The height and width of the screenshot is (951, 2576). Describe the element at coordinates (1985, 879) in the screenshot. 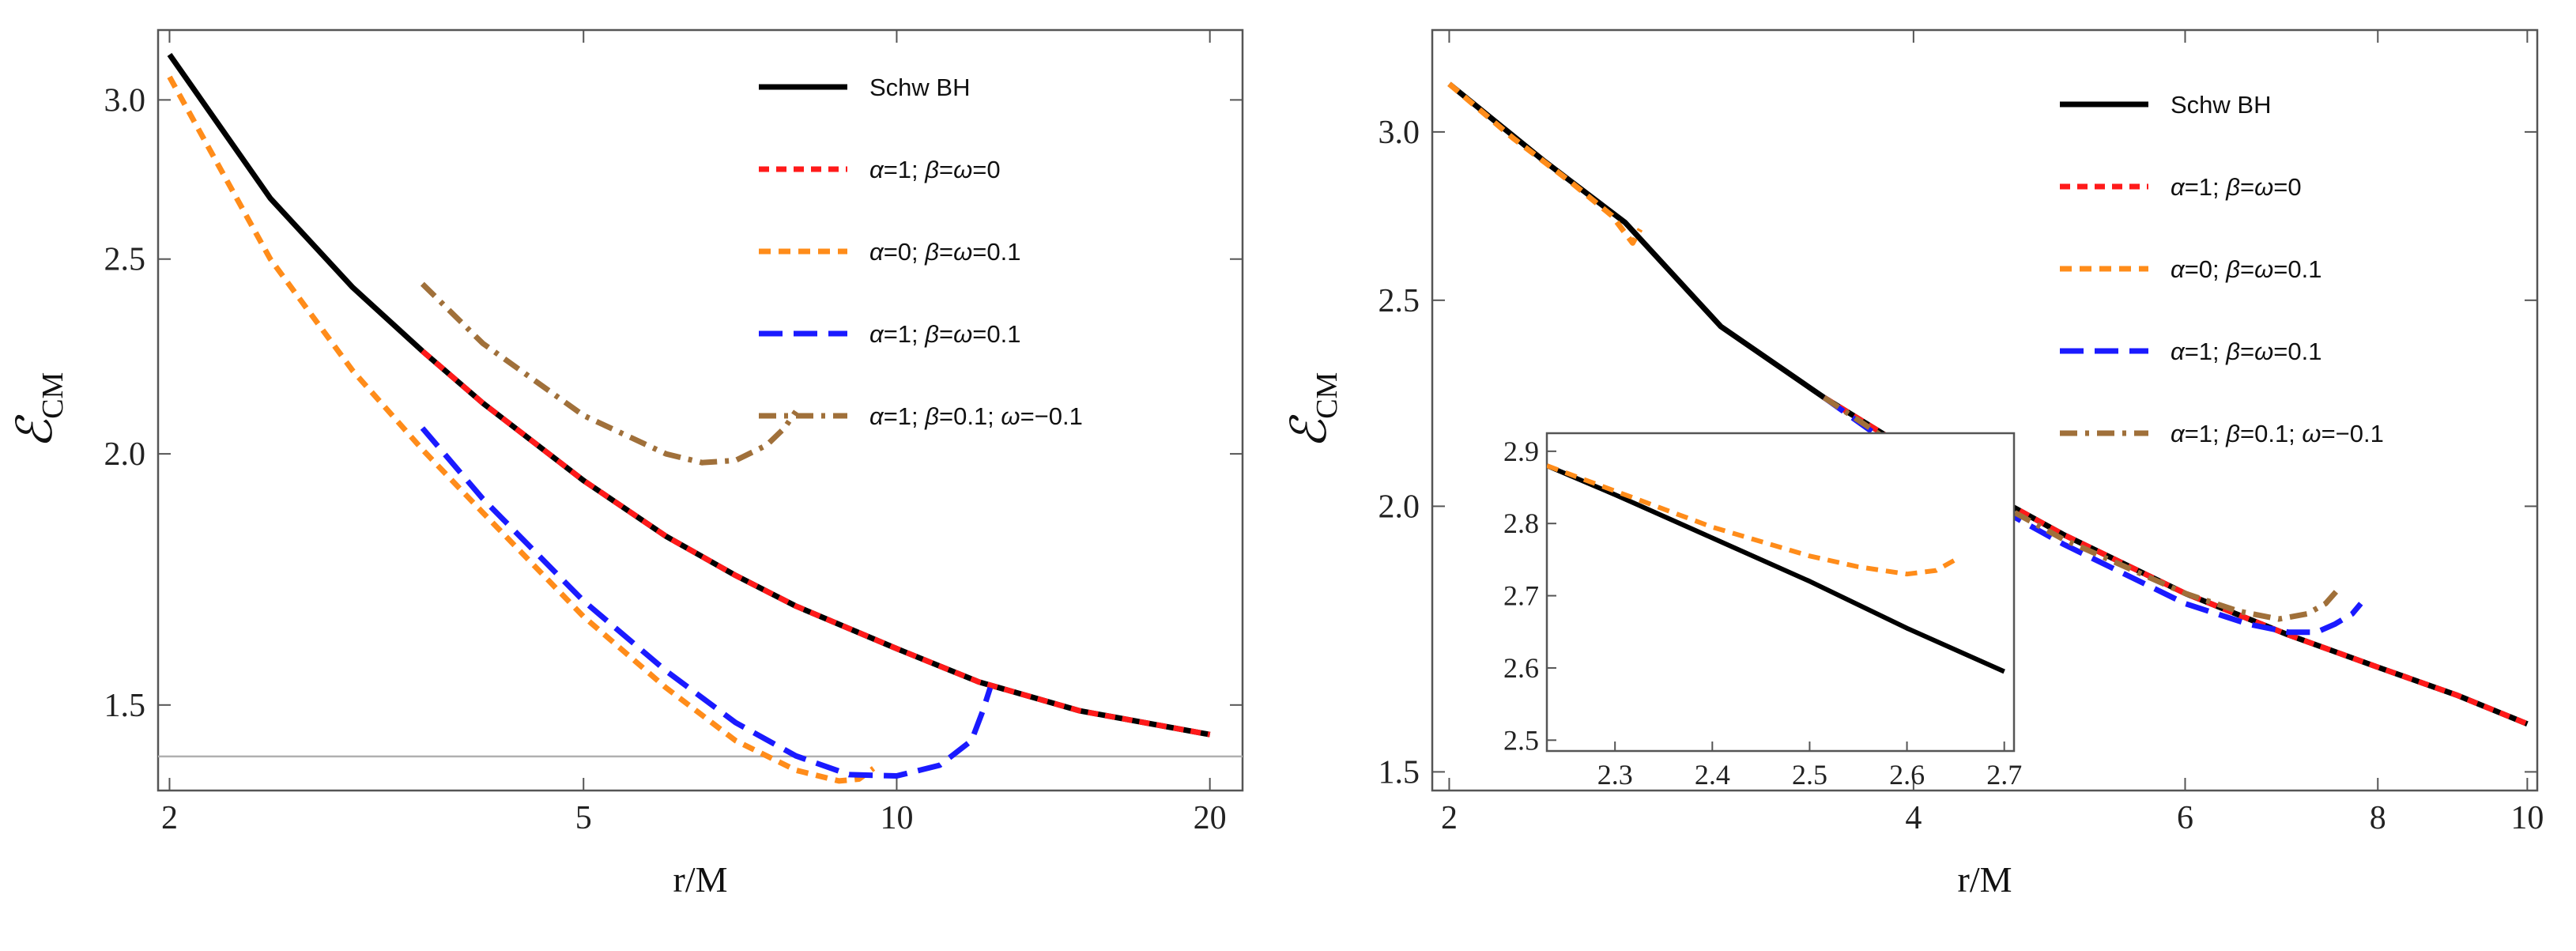

I see `panel-2-x-axis-title: r/M` at that location.